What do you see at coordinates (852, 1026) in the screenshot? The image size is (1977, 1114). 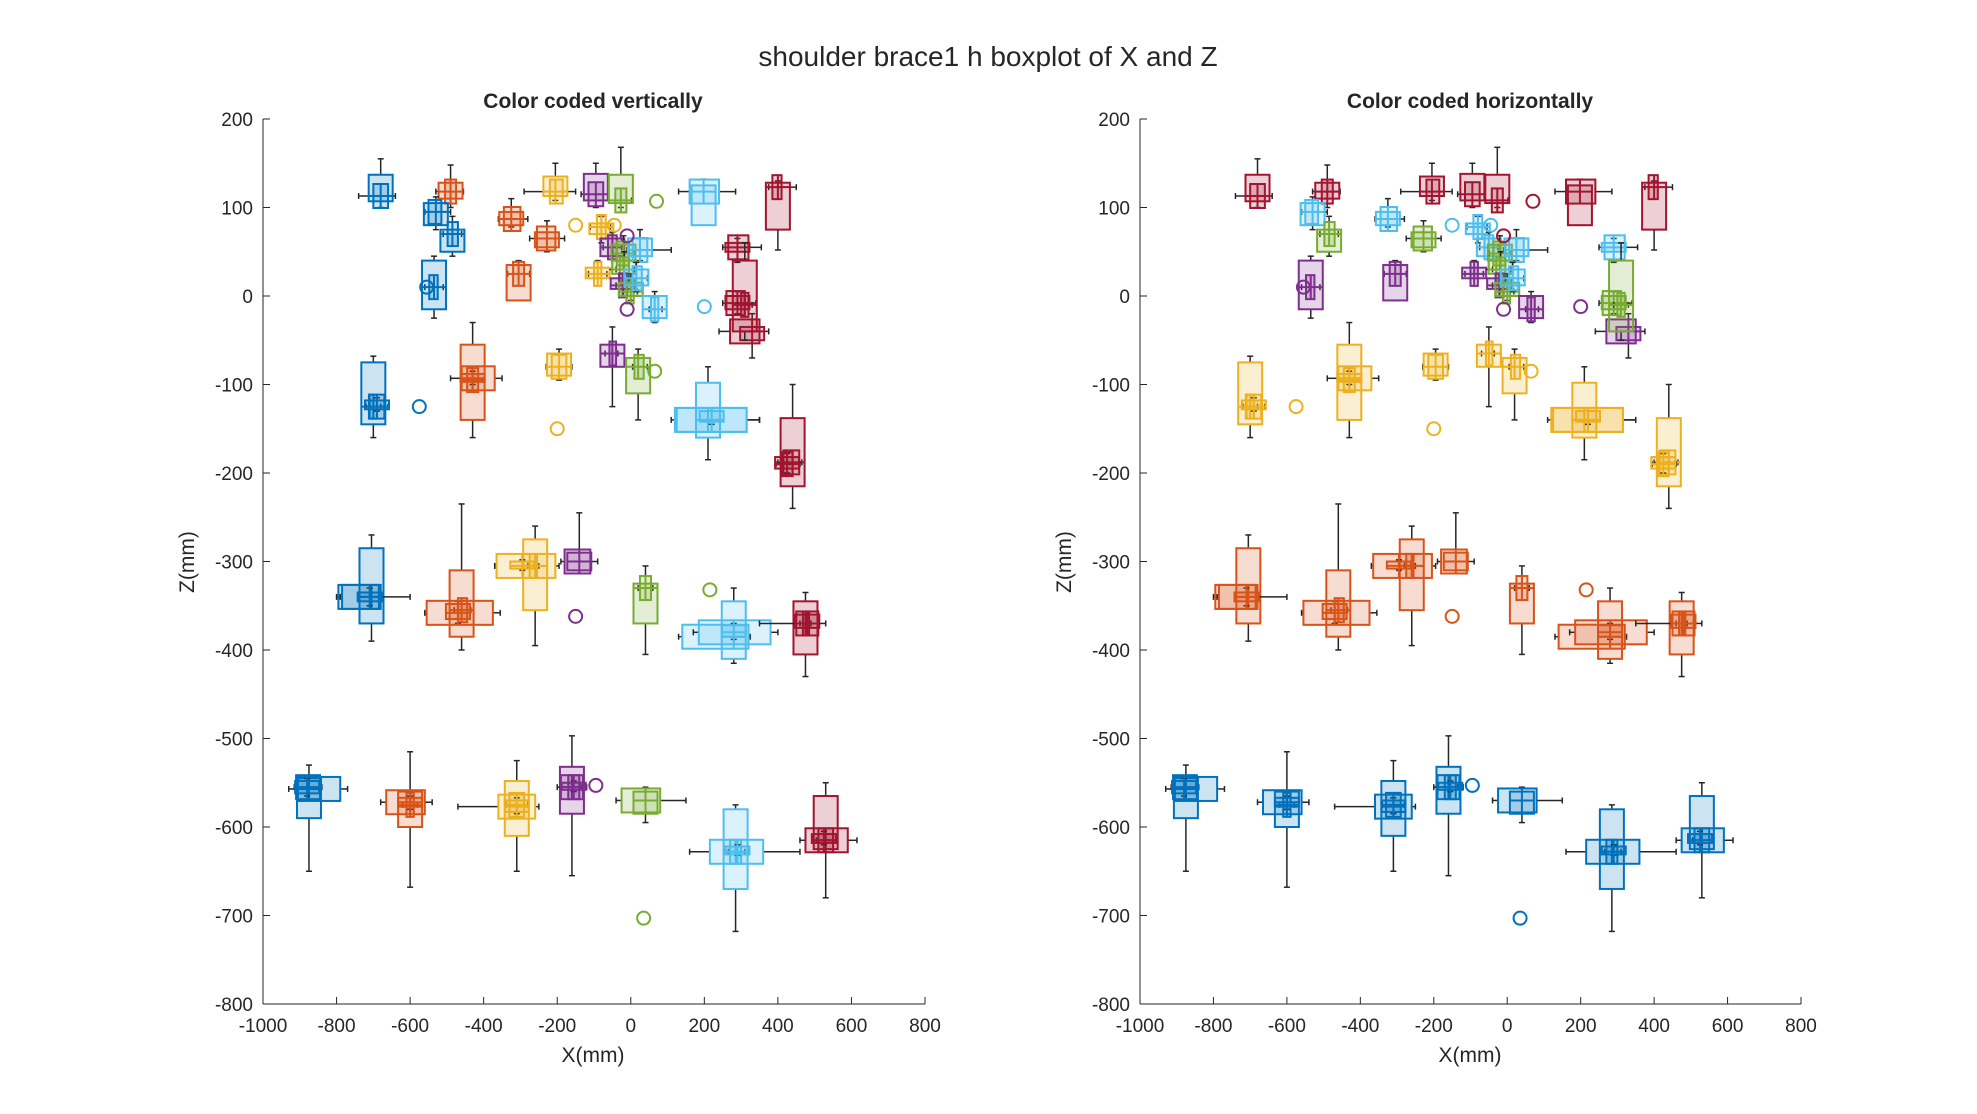 I see `x-tick-label: 600` at bounding box center [852, 1026].